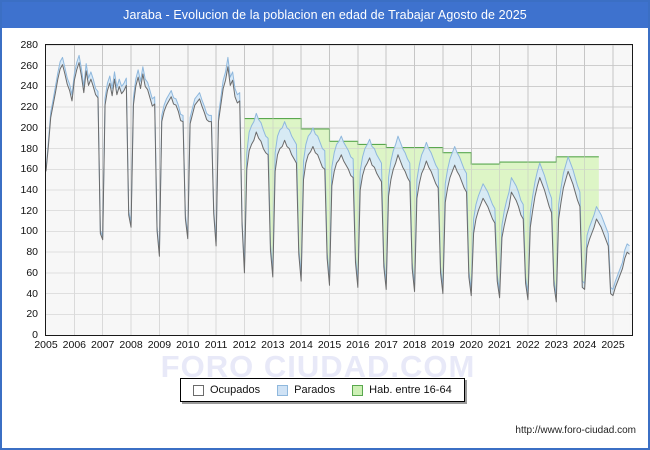 Image resolution: width=650 pixels, height=450 pixels. Describe the element at coordinates (471, 345) in the screenshot. I see `x-axis-tick-label: 2020` at that location.